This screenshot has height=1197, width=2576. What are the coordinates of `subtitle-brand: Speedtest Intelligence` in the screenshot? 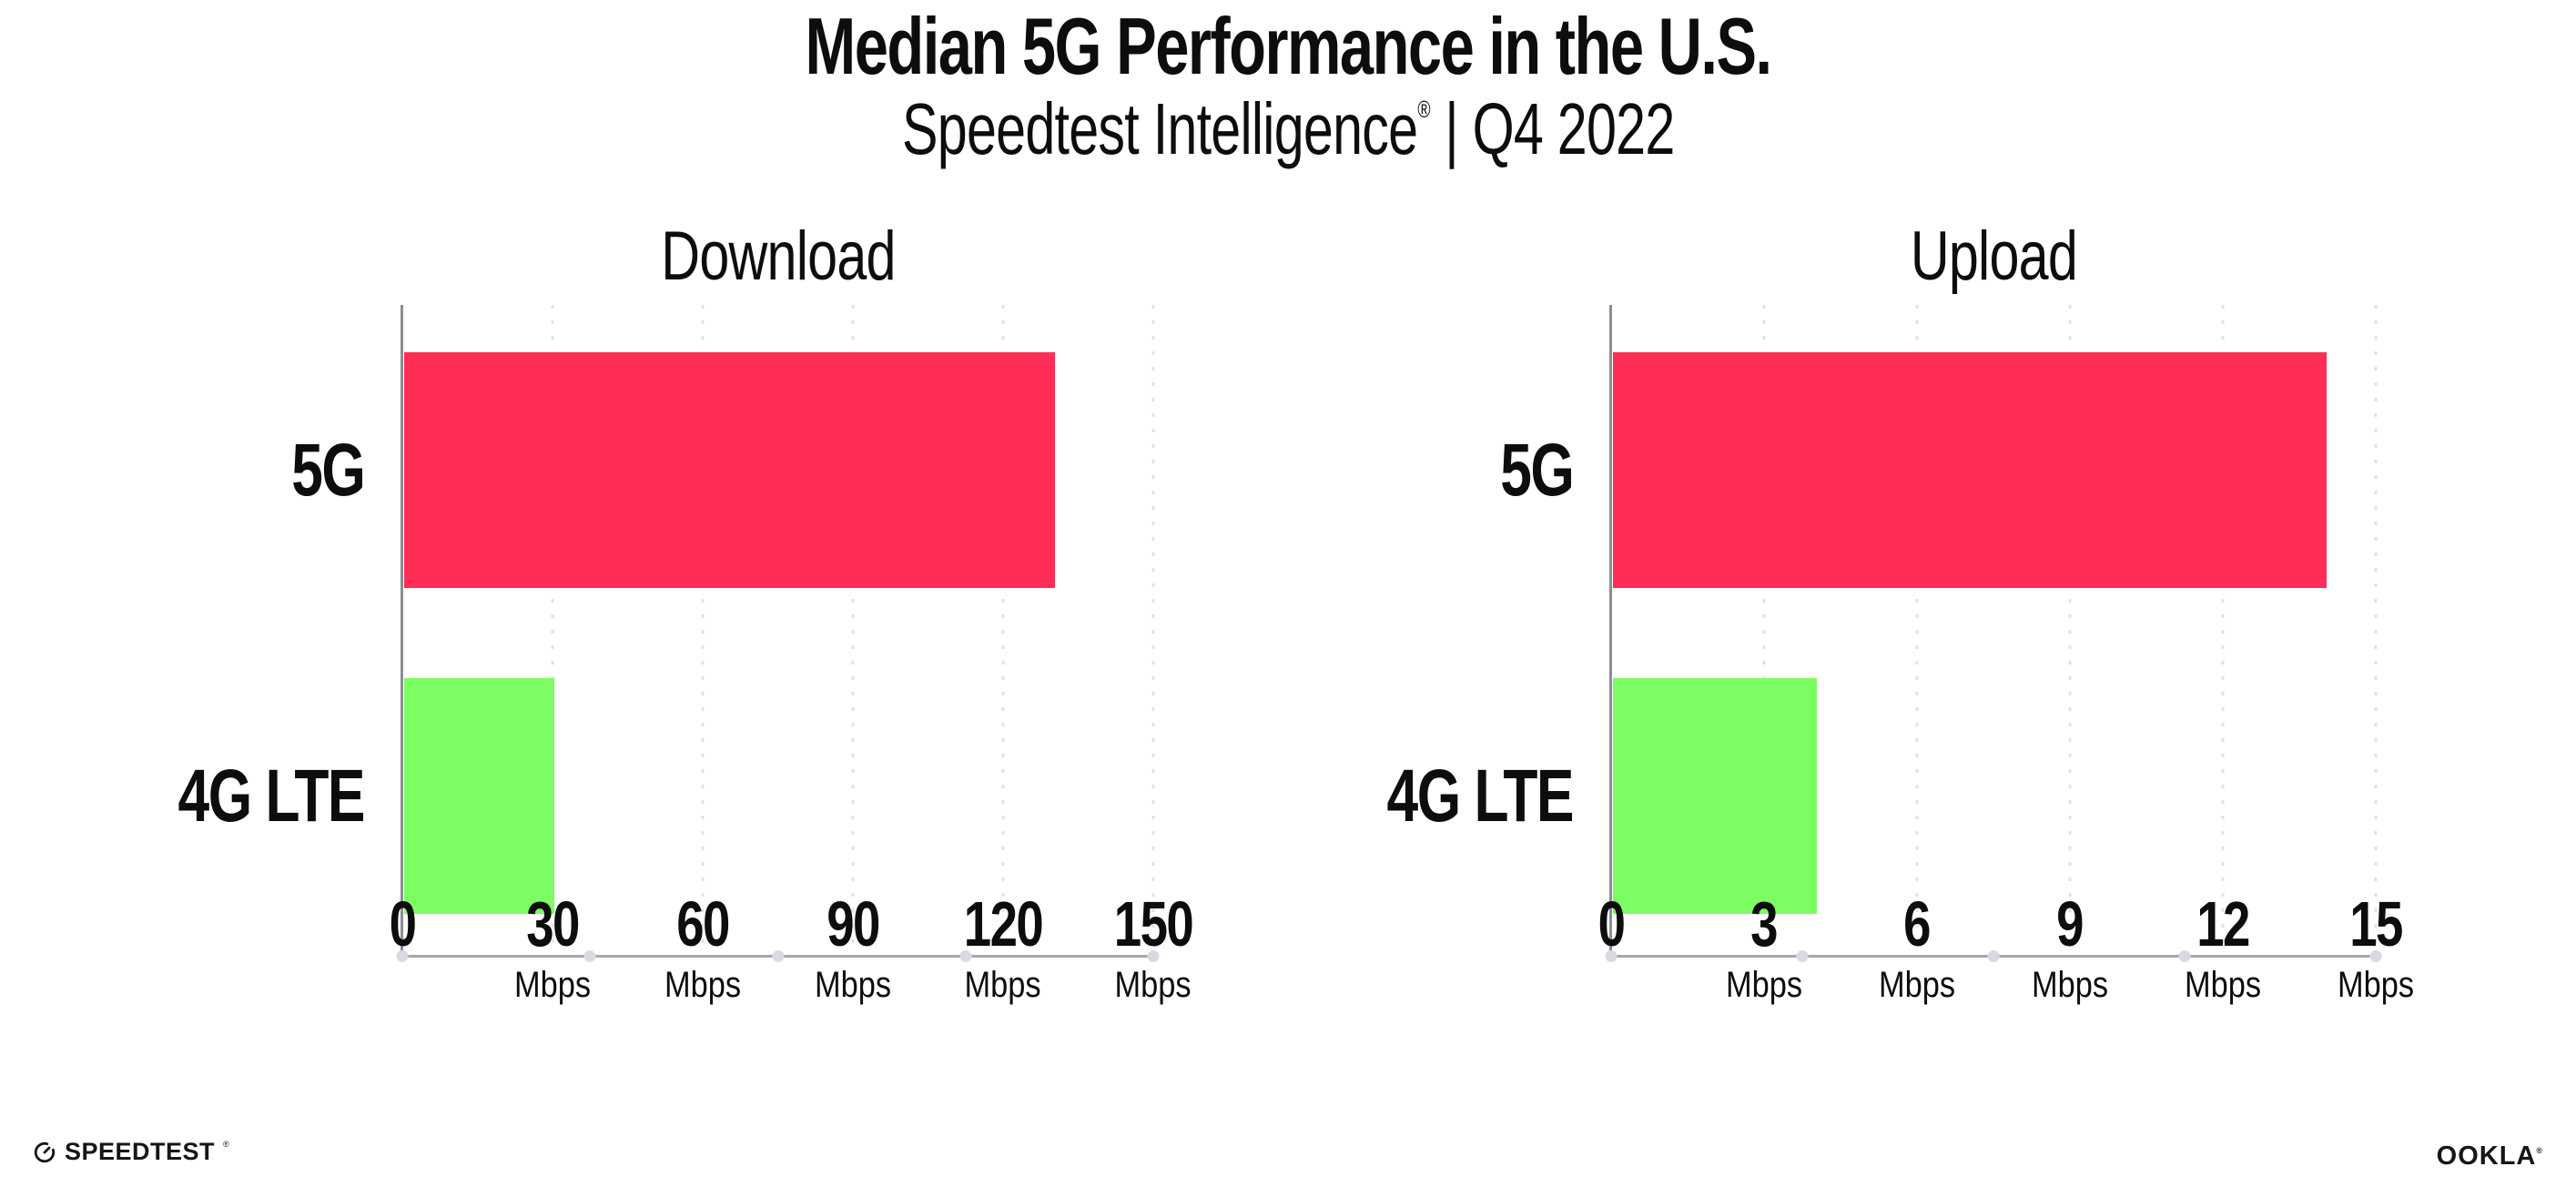 It's located at (1159, 128).